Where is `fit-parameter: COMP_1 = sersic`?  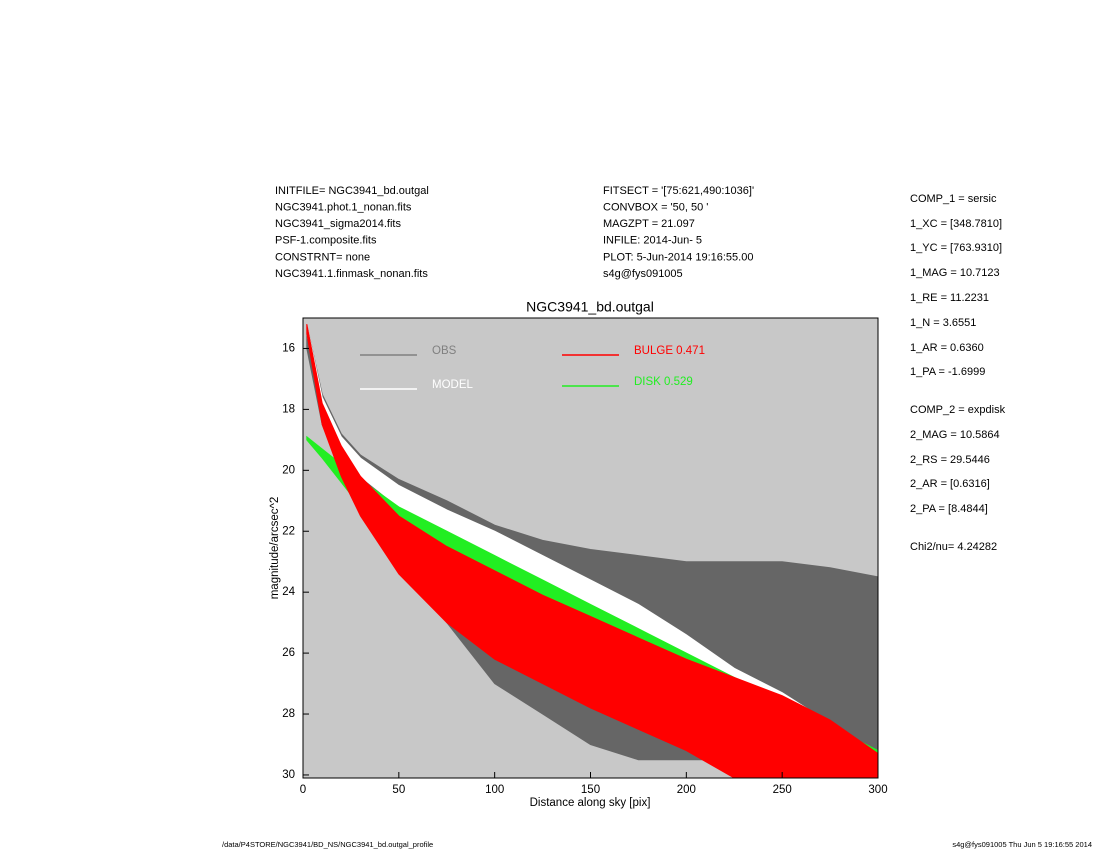
fit-parameter: COMP_1 = sersic is located at coordinates (953, 199).